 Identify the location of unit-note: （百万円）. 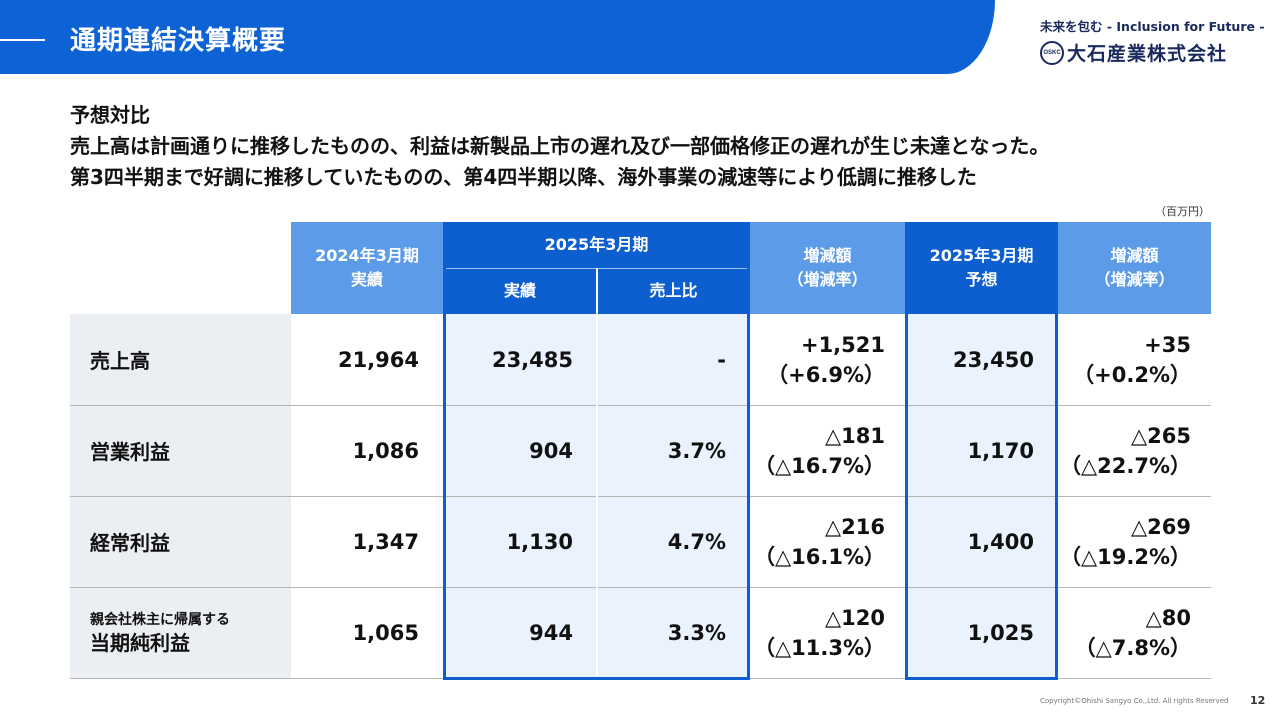
(1182, 211).